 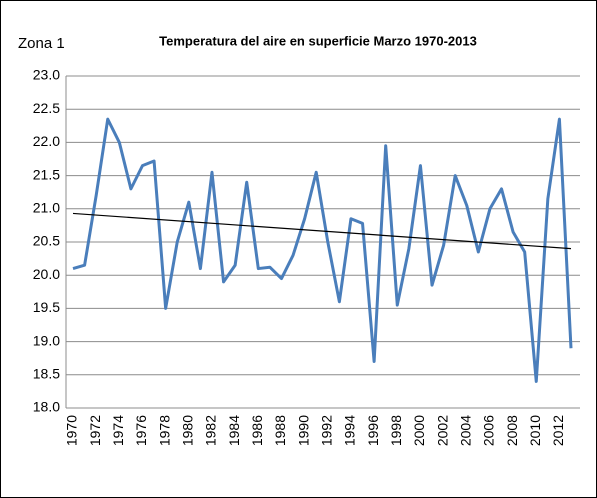 What do you see at coordinates (419, 430) in the screenshot?
I see `x-tick-label: 2000` at bounding box center [419, 430].